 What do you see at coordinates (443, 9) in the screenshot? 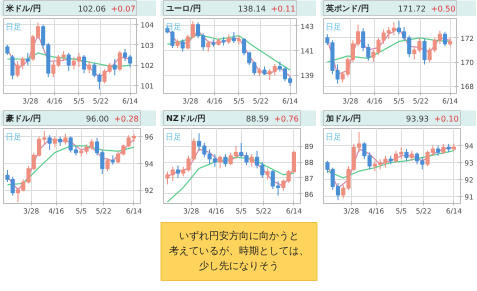
I see `text: +0.50` at bounding box center [443, 9].